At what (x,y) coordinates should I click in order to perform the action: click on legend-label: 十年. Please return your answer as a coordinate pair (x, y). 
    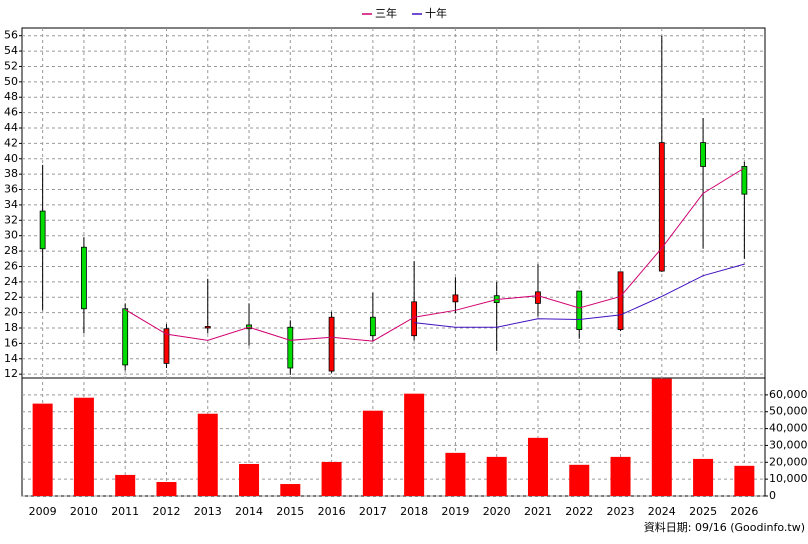
    Looking at the image, I should click on (436, 13).